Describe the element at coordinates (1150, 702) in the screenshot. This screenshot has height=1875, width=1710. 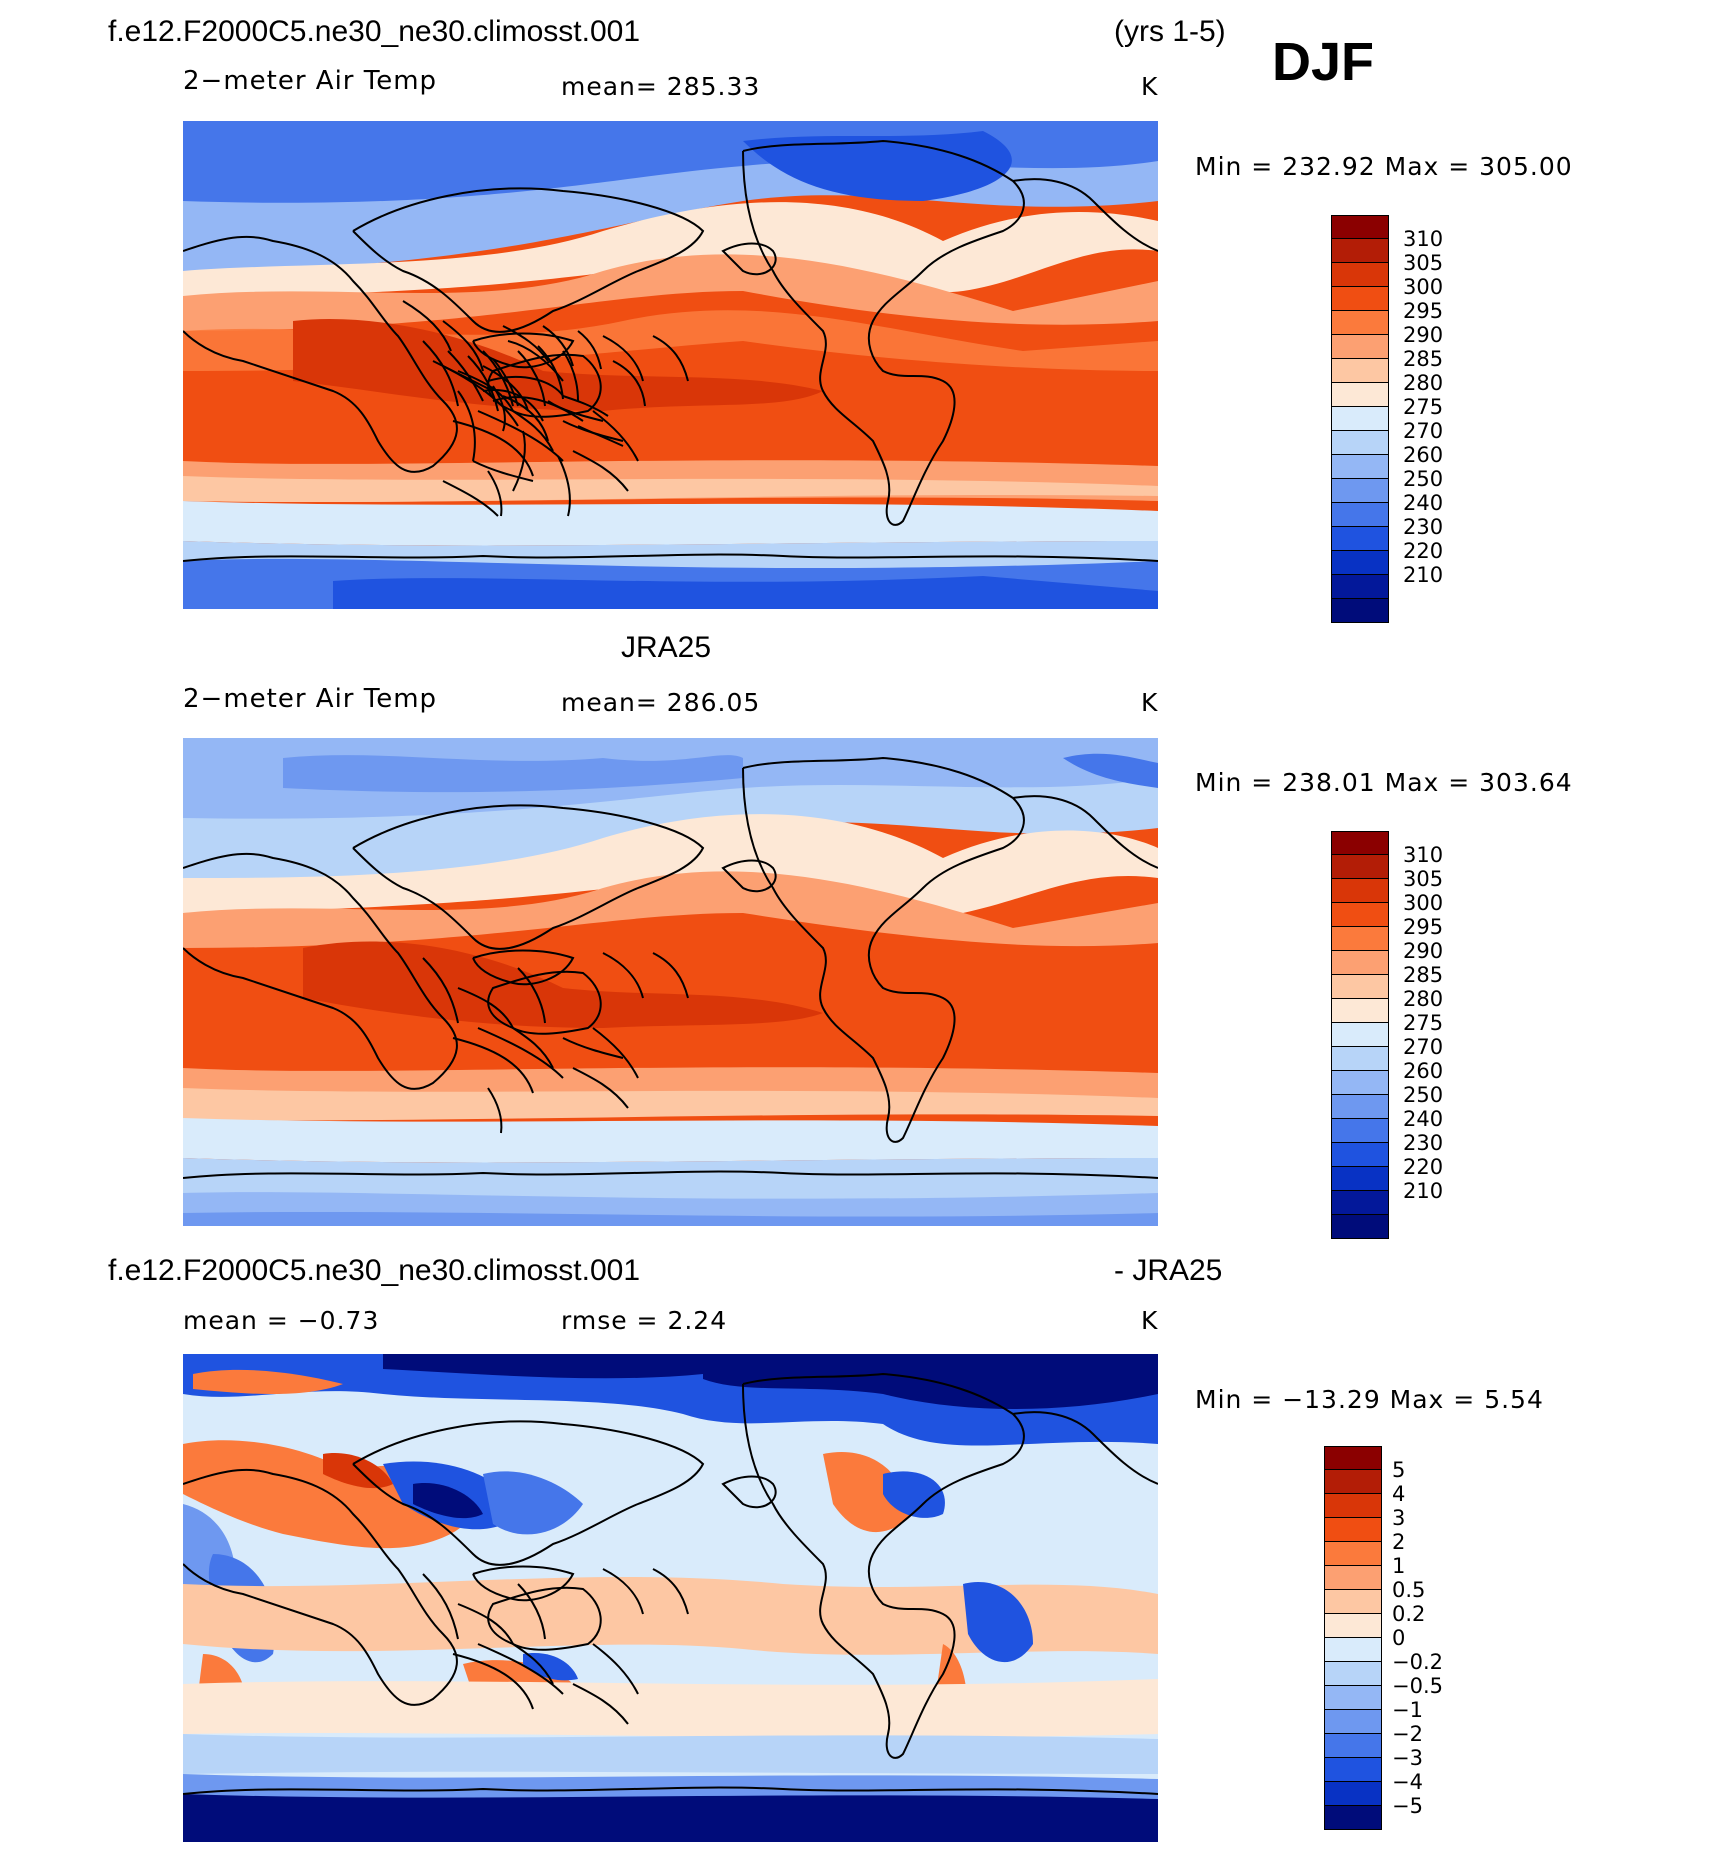
I see `panel2-units: K` at that location.